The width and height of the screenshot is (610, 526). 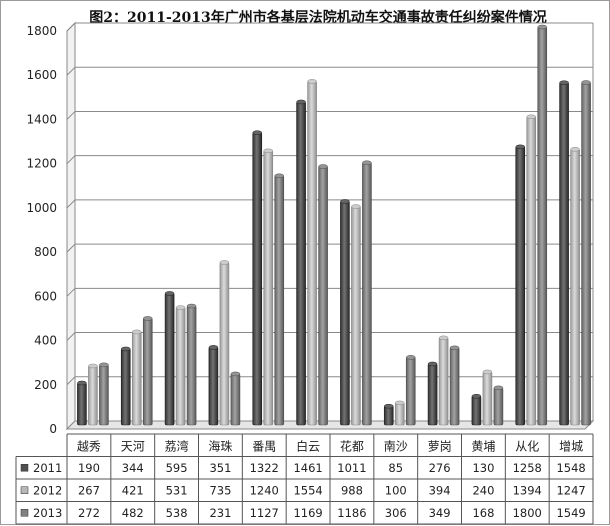 I want to click on category-label: 天河, so click(x=133, y=446).